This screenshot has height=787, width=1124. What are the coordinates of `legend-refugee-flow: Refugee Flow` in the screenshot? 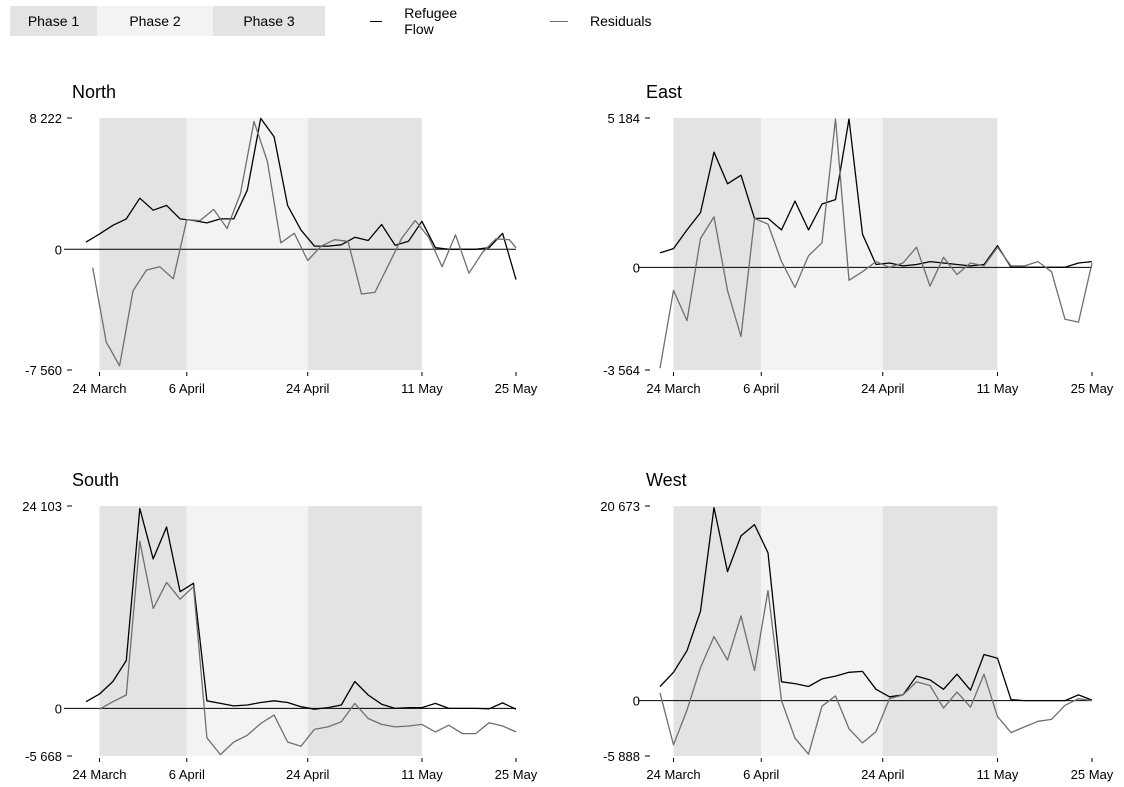 It's located at (416, 21).